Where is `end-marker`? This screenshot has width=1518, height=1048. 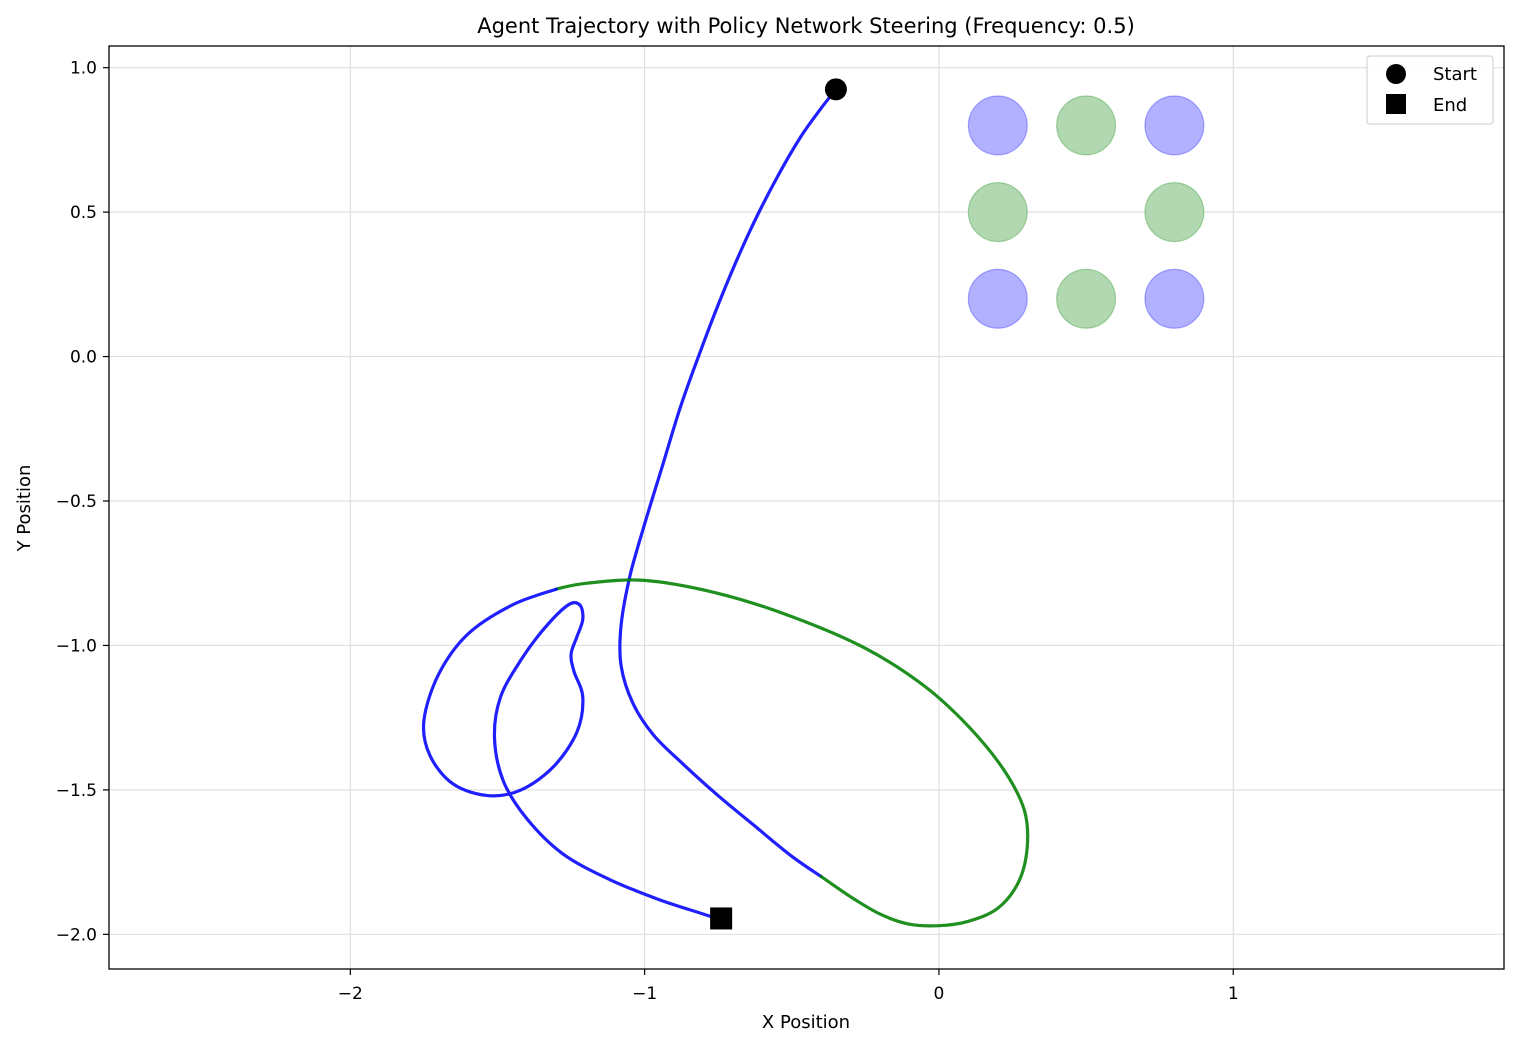
end-marker is located at coordinates (721, 918).